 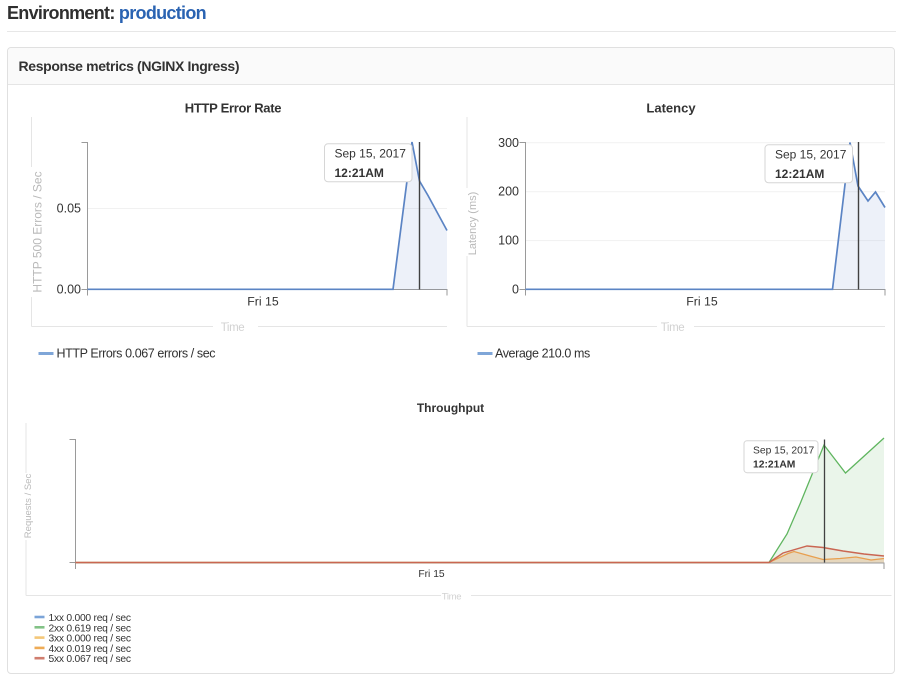 What do you see at coordinates (473, 224) in the screenshot?
I see `svg-text: Latency (ms)` at bounding box center [473, 224].